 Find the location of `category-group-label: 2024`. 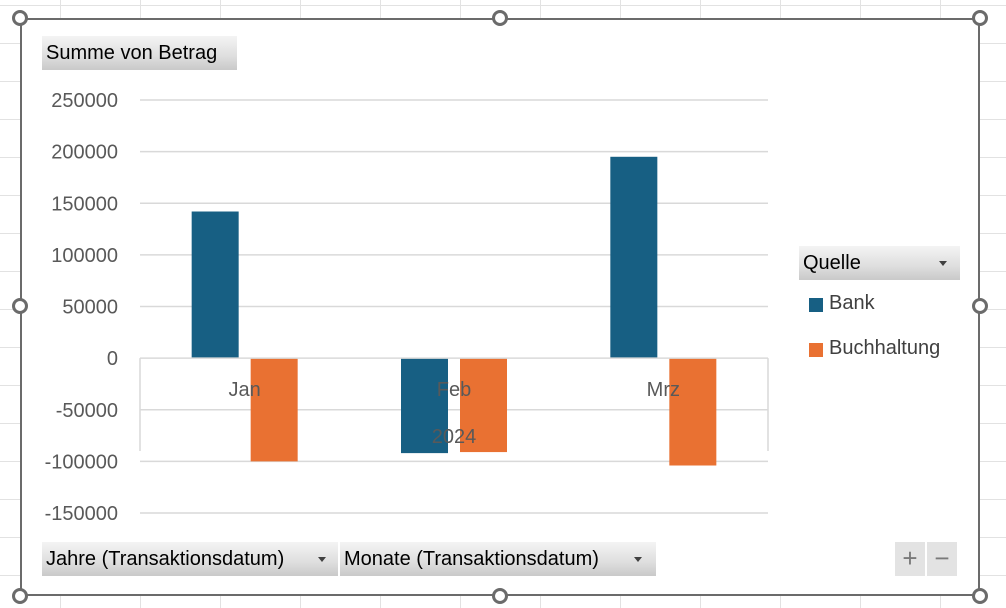

category-group-label: 2024 is located at coordinates (454, 437).